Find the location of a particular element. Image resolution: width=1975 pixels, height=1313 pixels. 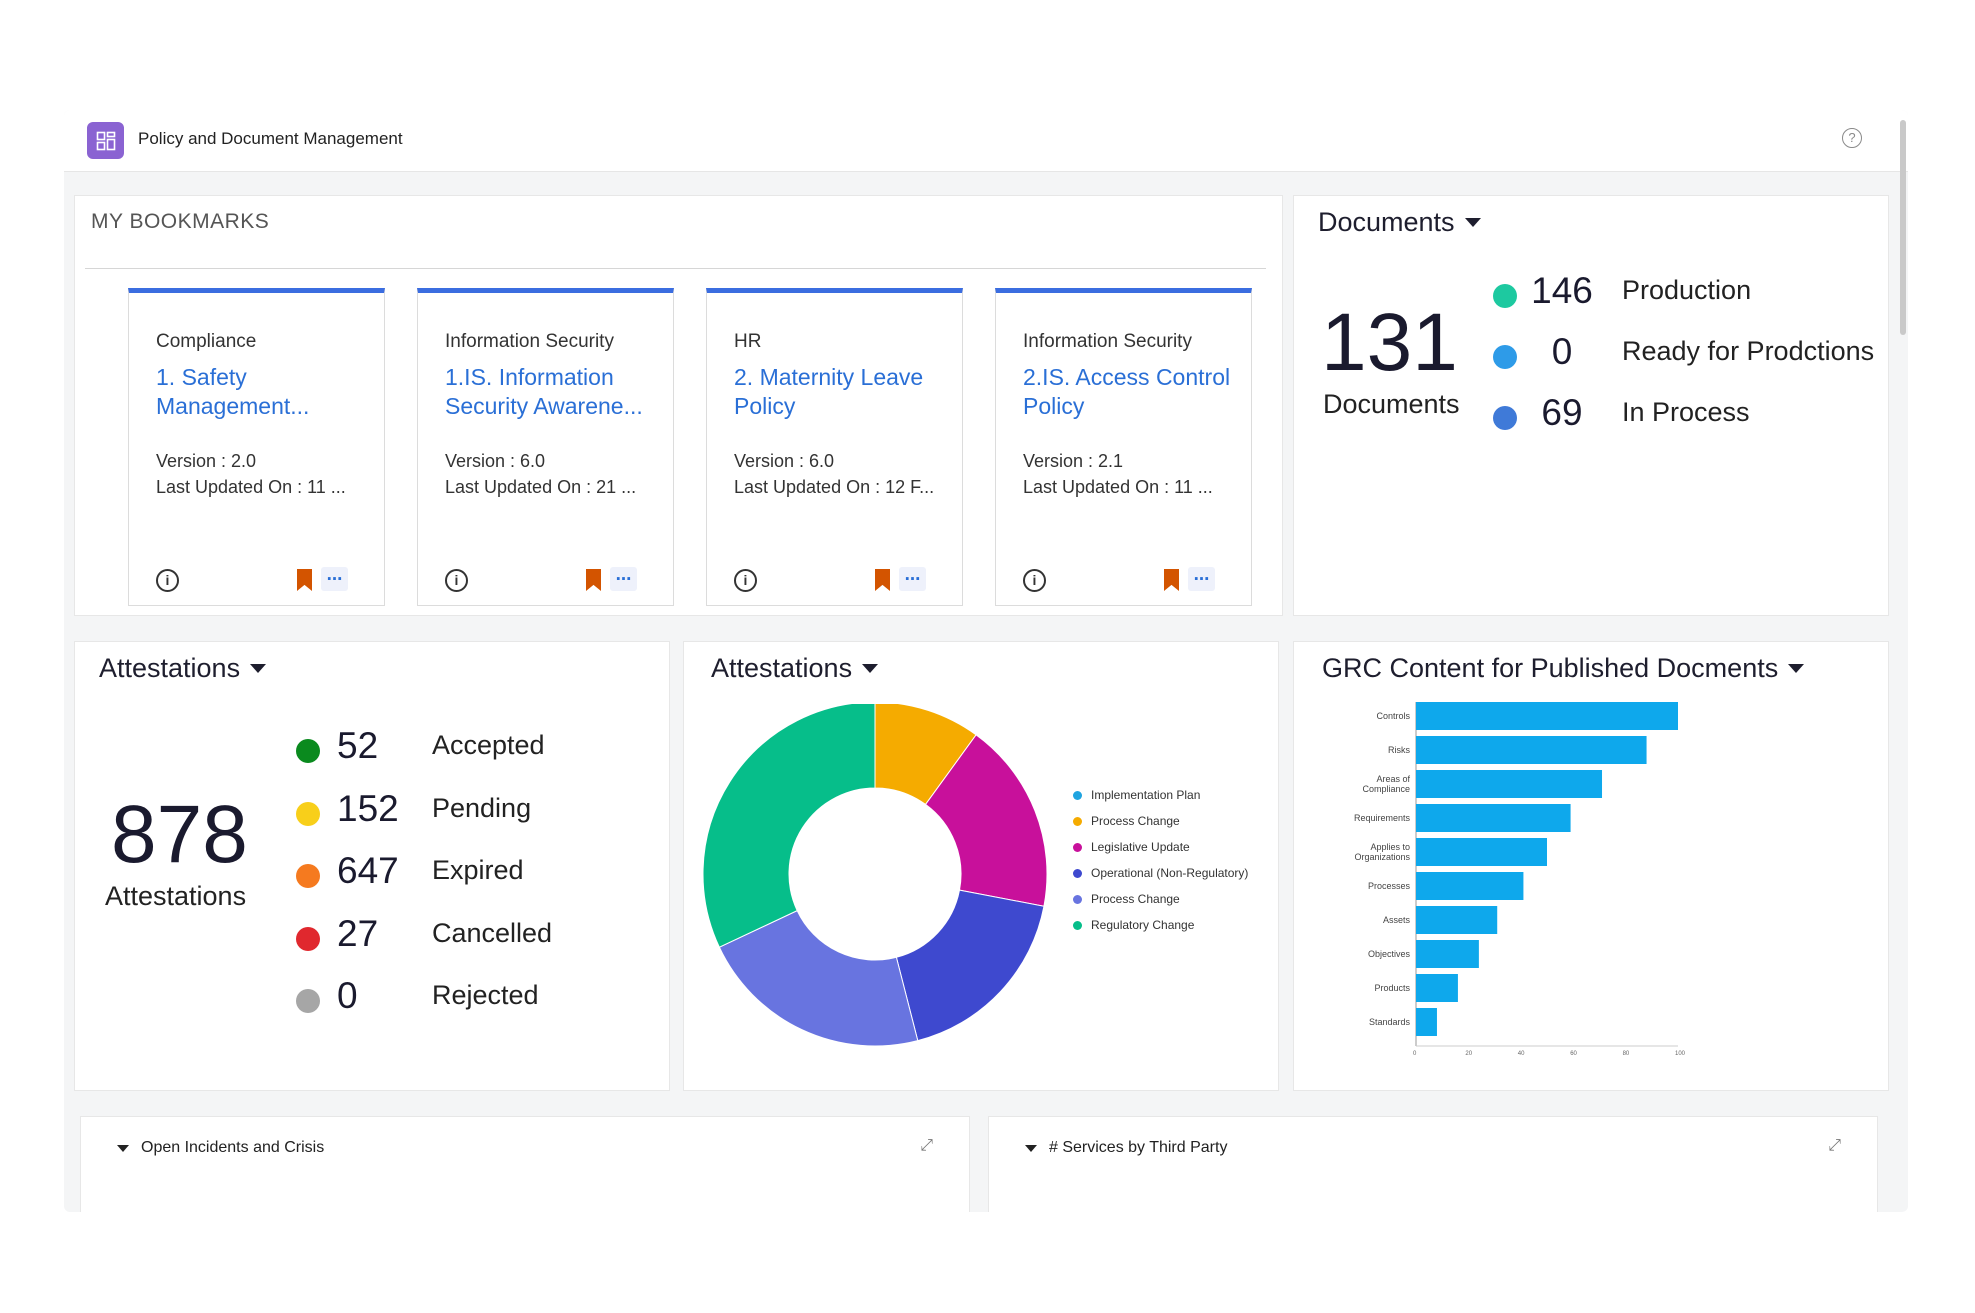

bookmark-title-link: 2.IS. Access Control Policy is located at coordinates (1127, 391).